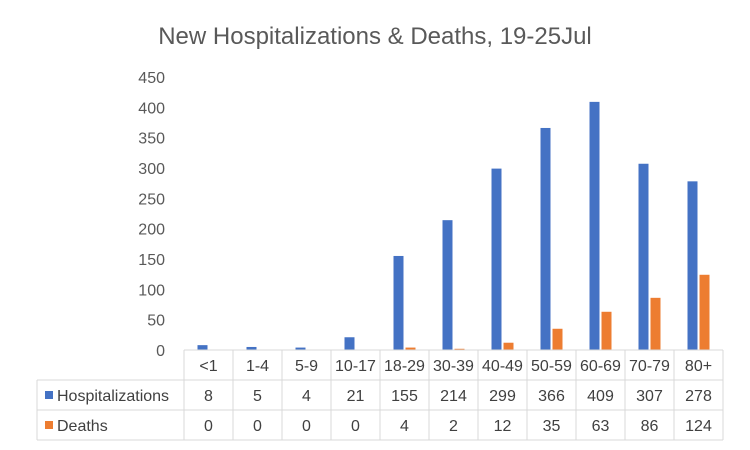  Describe the element at coordinates (151, 139) in the screenshot. I see `y-tick-label: 350` at that location.